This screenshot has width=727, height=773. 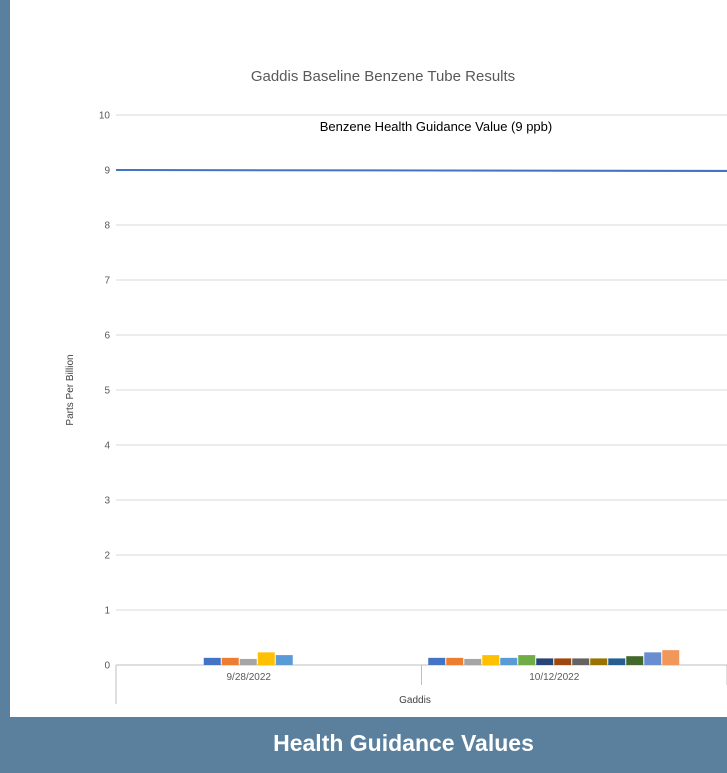 I want to click on y-tick-label: 4, so click(x=107, y=446).